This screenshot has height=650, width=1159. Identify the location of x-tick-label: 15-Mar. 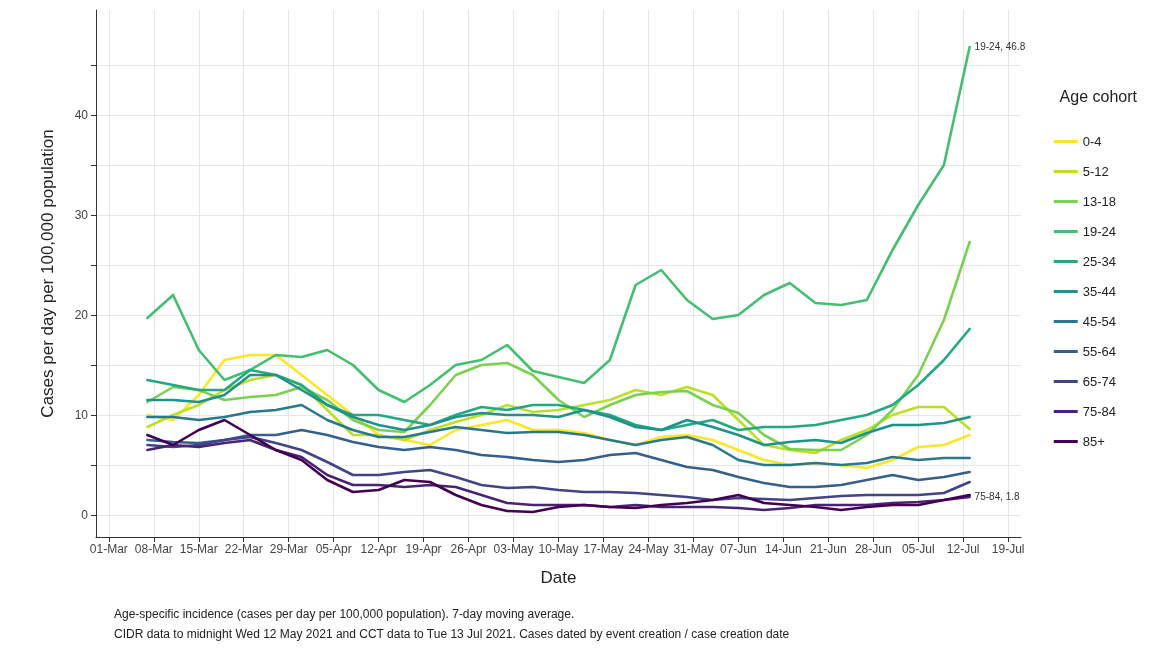
(198, 549).